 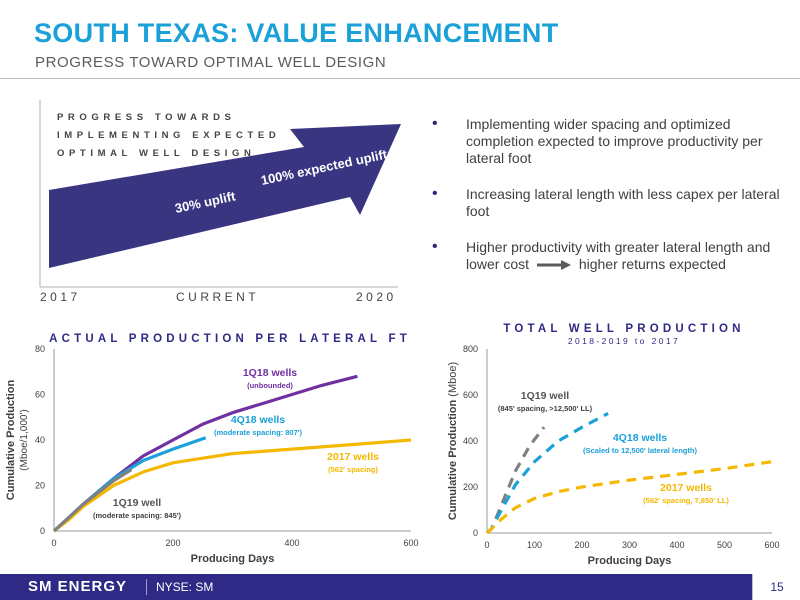 What do you see at coordinates (470, 441) in the screenshot?
I see `y-tick-label: 400` at bounding box center [470, 441].